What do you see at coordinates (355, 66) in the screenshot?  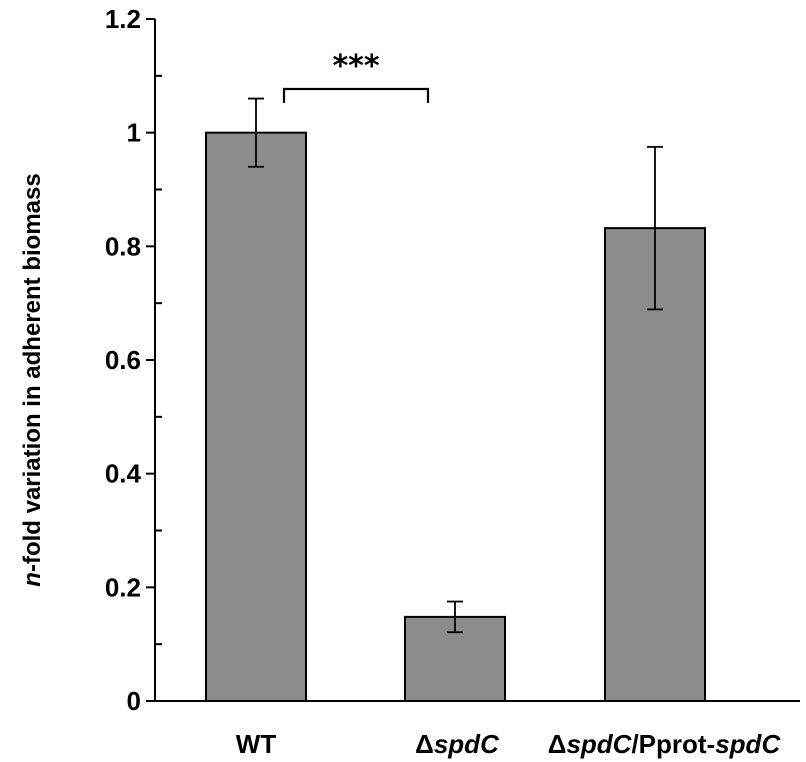 I see `significance-label: ***` at bounding box center [355, 66].